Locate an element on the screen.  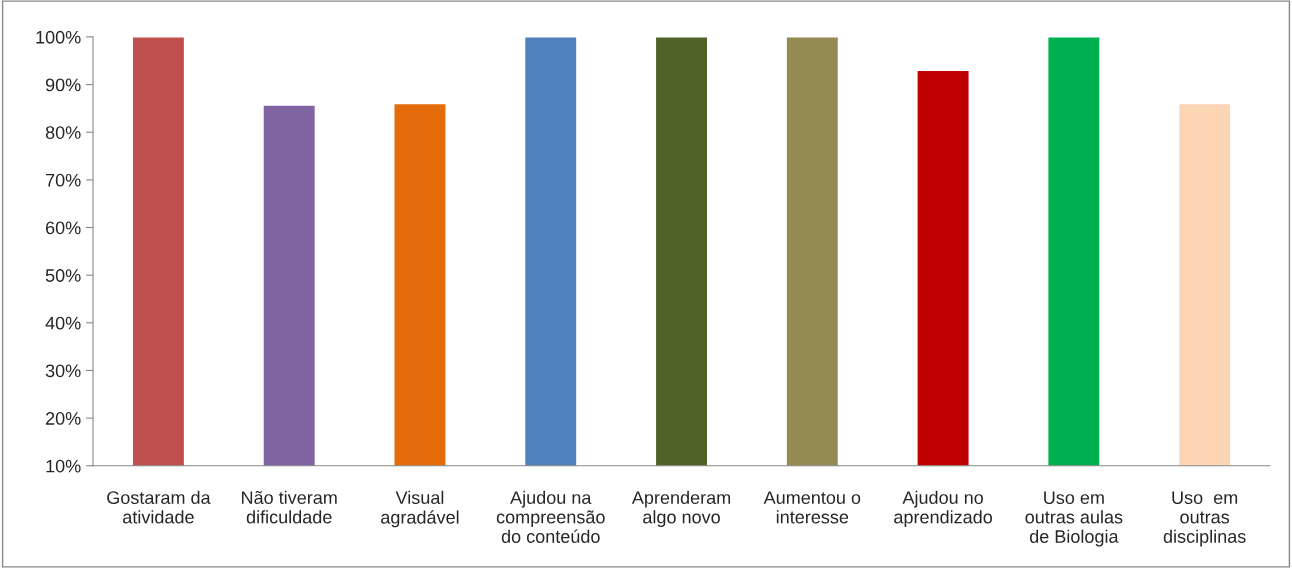
x-tick-label: Não tiveram dificuldade is located at coordinates (289, 507).